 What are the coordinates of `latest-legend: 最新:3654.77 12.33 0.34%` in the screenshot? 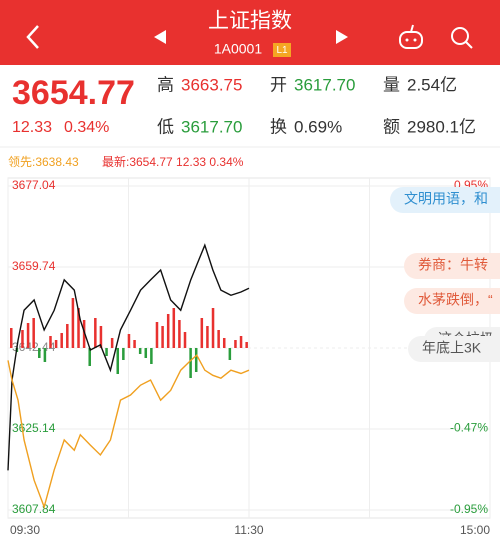 It's located at (173, 161).